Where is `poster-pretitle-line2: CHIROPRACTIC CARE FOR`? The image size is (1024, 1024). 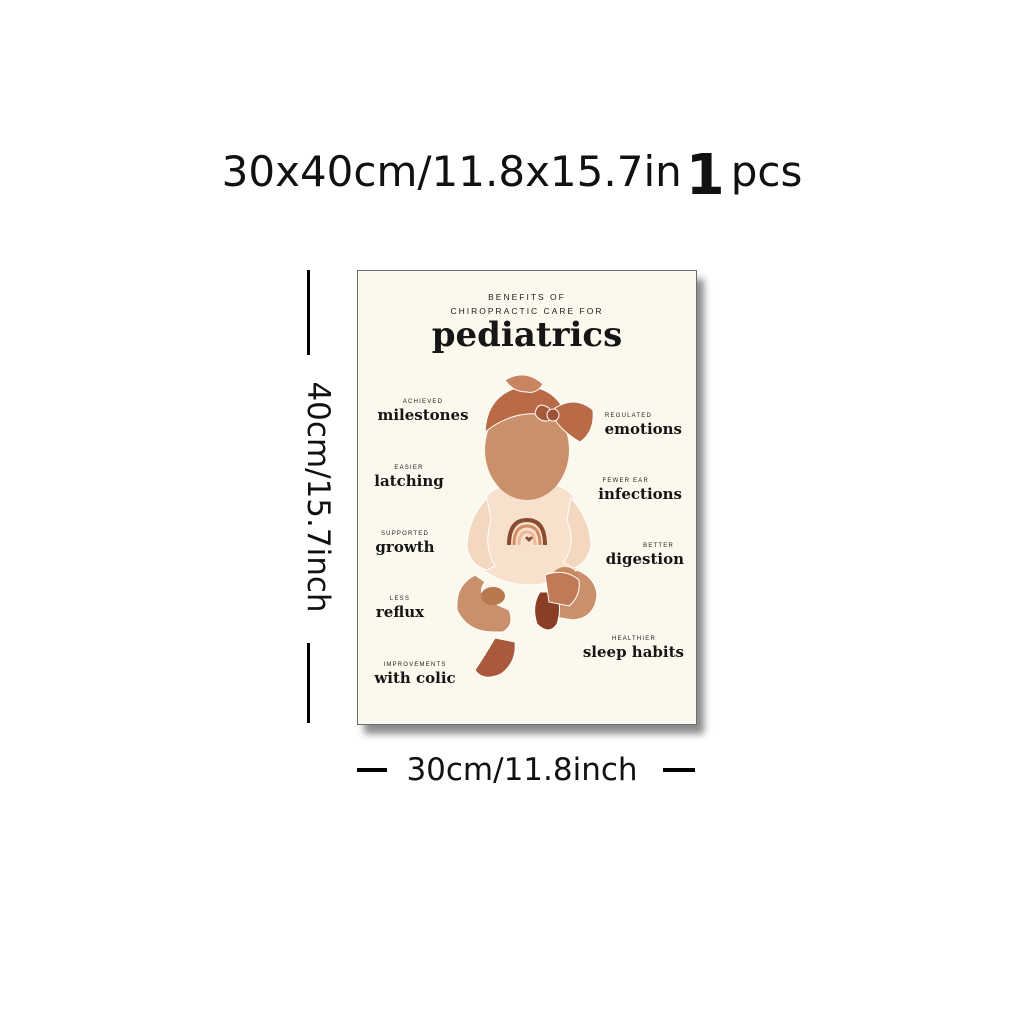
poster-pretitle-line2: CHIROPRACTIC CARE FOR is located at coordinates (527, 311).